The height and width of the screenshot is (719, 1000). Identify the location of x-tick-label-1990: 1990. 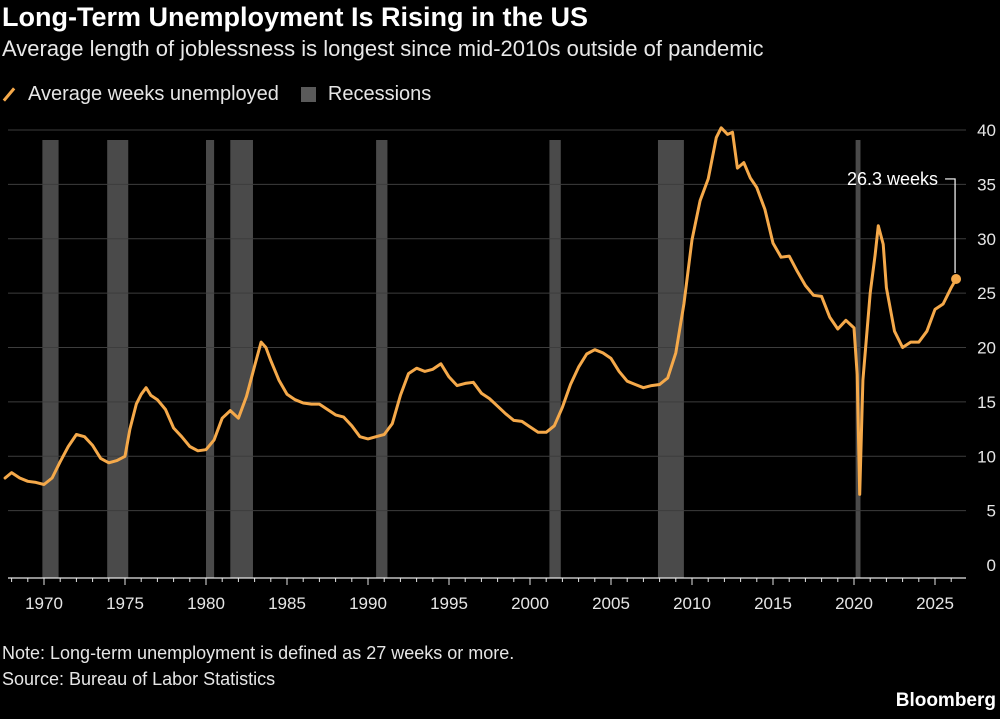
(368, 603).